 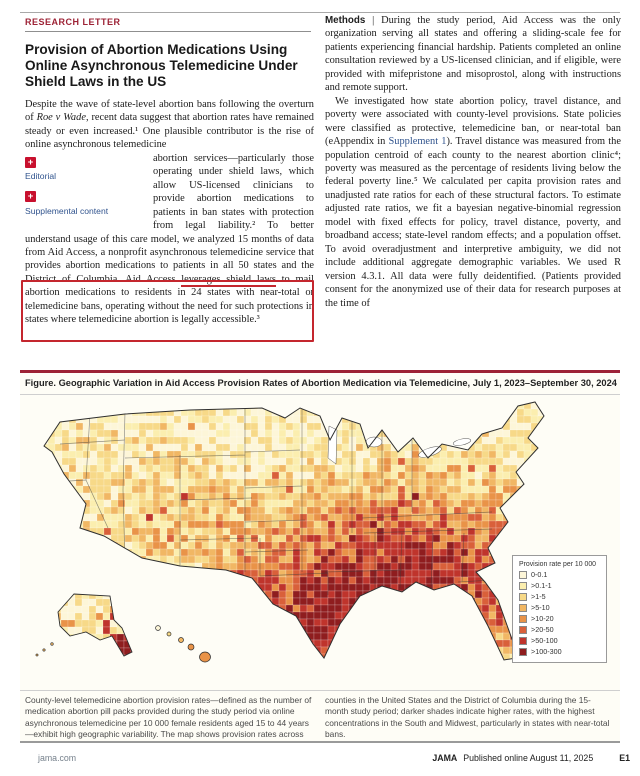 I want to click on supplemental-content-link: + Supplemental content, so click(x=89, y=203).